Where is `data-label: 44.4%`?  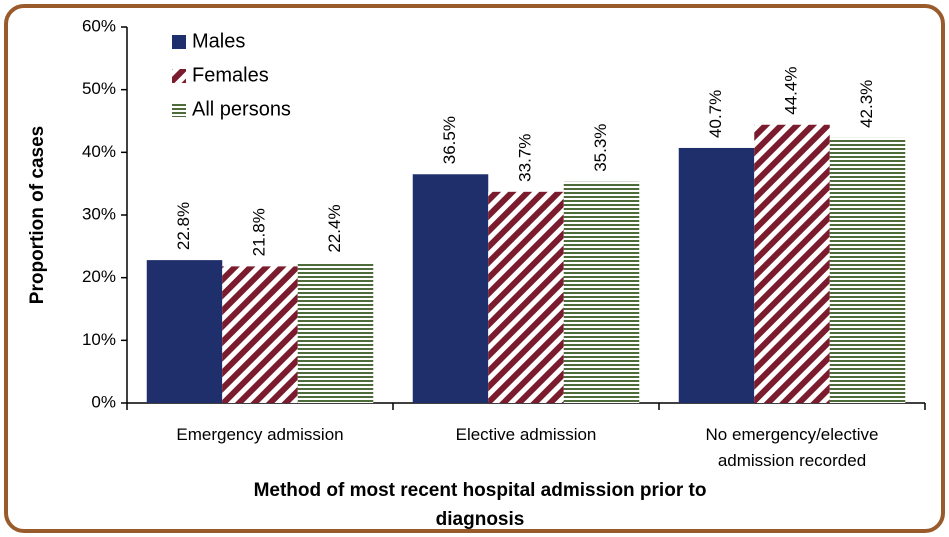 data-label: 44.4% is located at coordinates (790, 91).